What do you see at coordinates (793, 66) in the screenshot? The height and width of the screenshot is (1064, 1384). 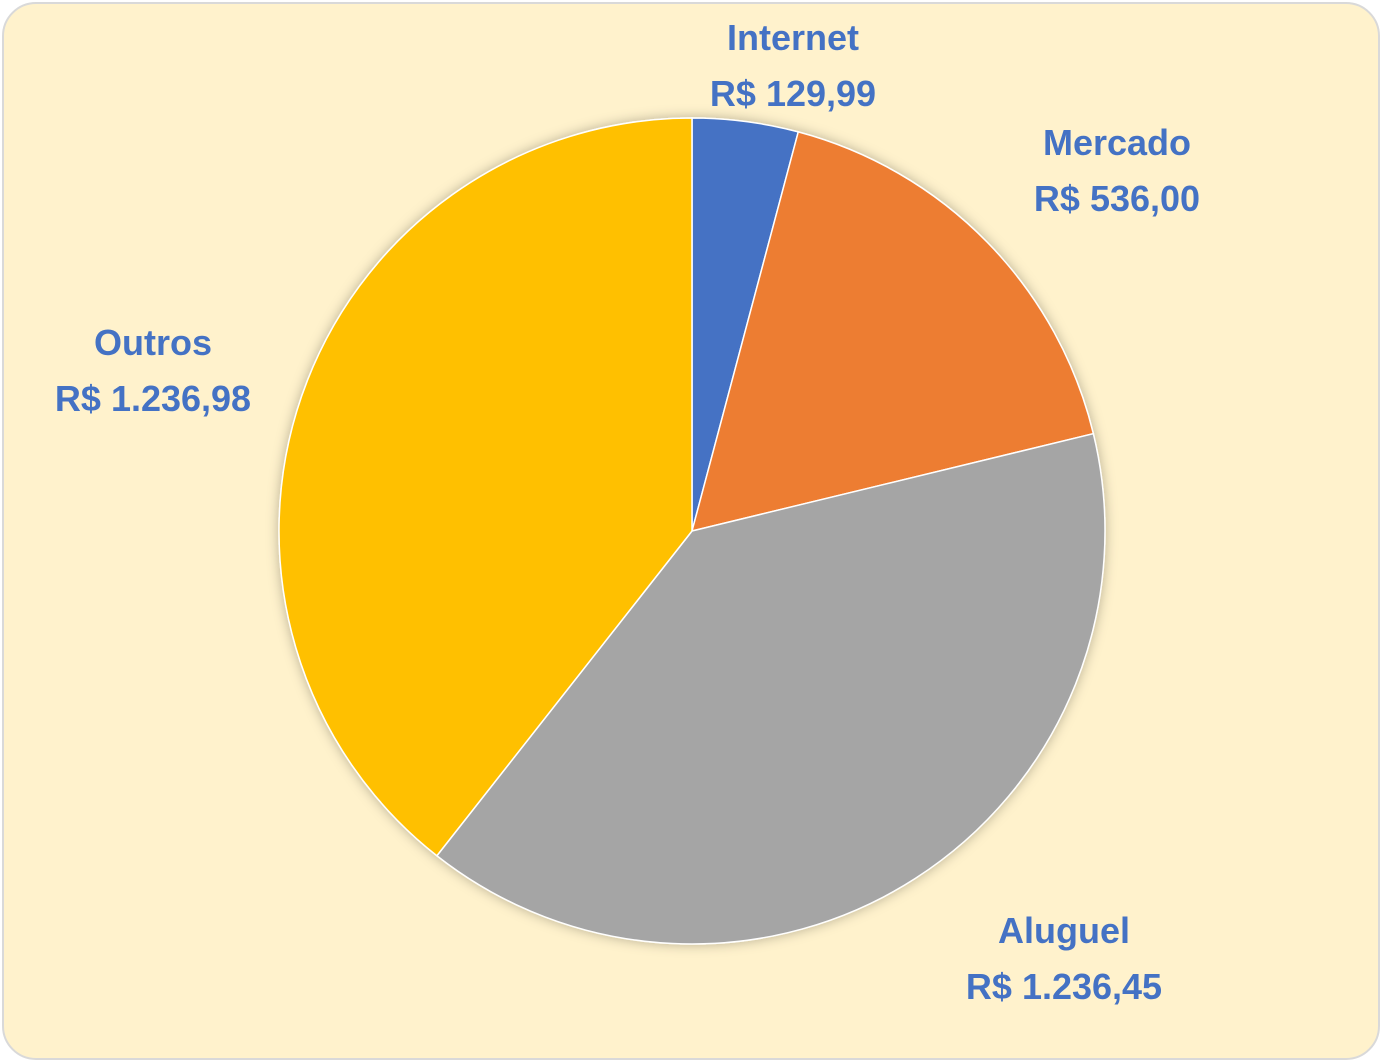 I see `data-label-internet: Internet R$ 129,99` at bounding box center [793, 66].